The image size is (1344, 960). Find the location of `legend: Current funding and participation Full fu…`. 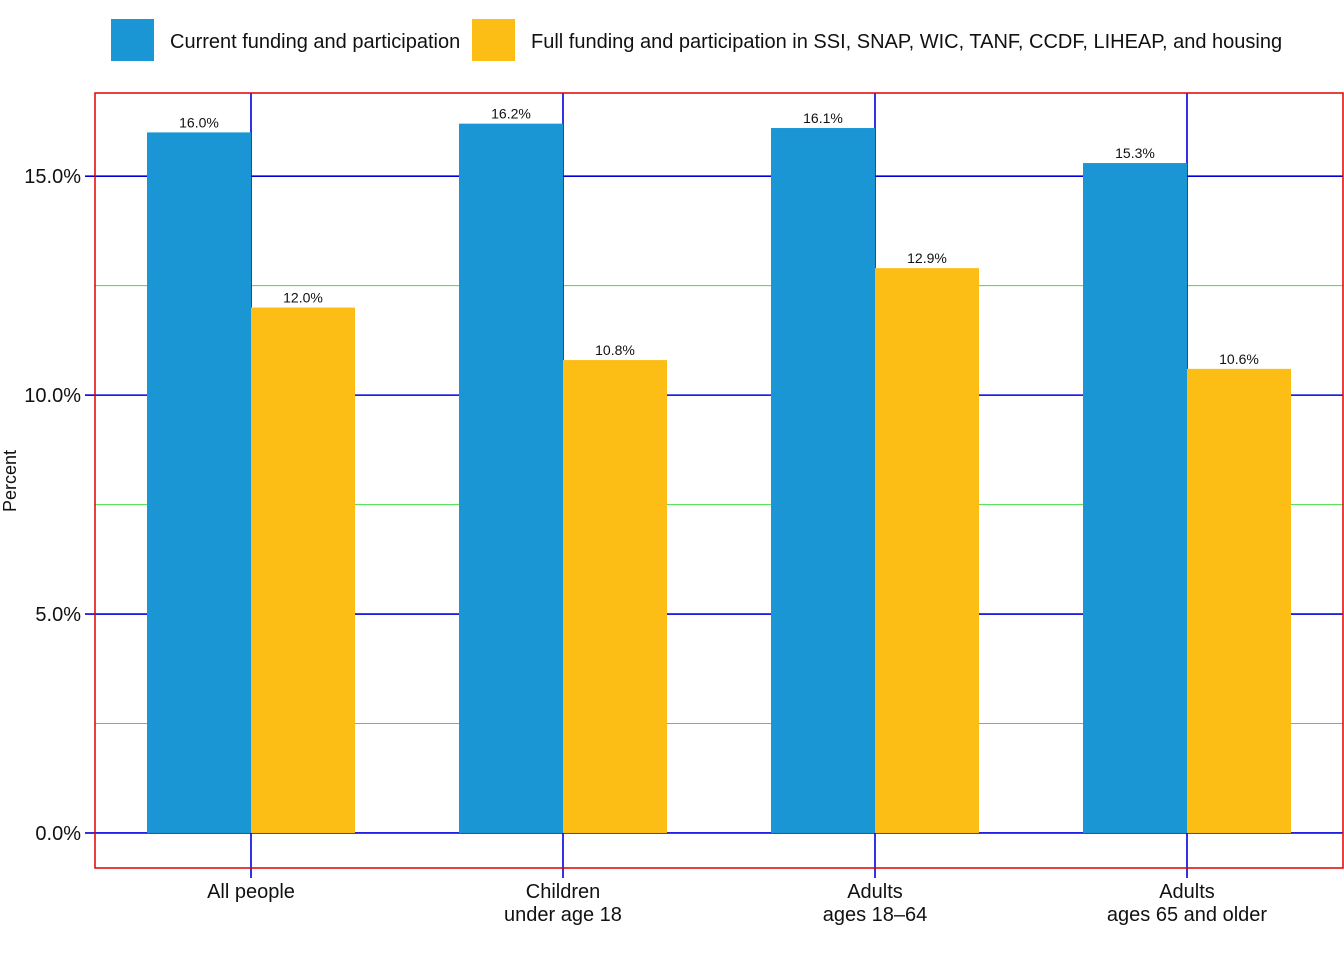

legend: Current funding and participation Full fu… is located at coordinates (696, 40).